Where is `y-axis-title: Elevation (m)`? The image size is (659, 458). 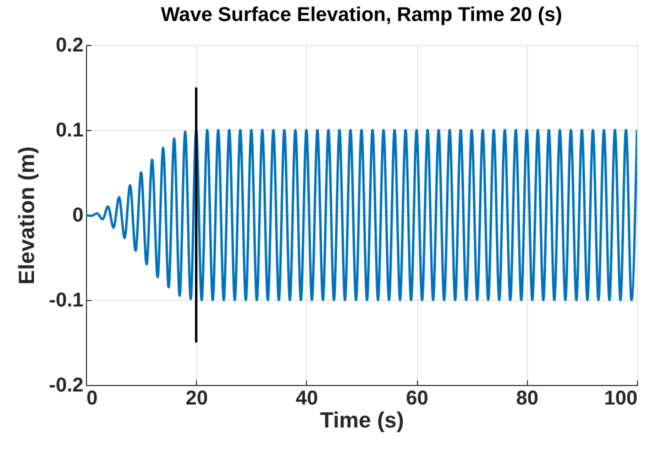
y-axis-title: Elevation (m) is located at coordinates (27, 215).